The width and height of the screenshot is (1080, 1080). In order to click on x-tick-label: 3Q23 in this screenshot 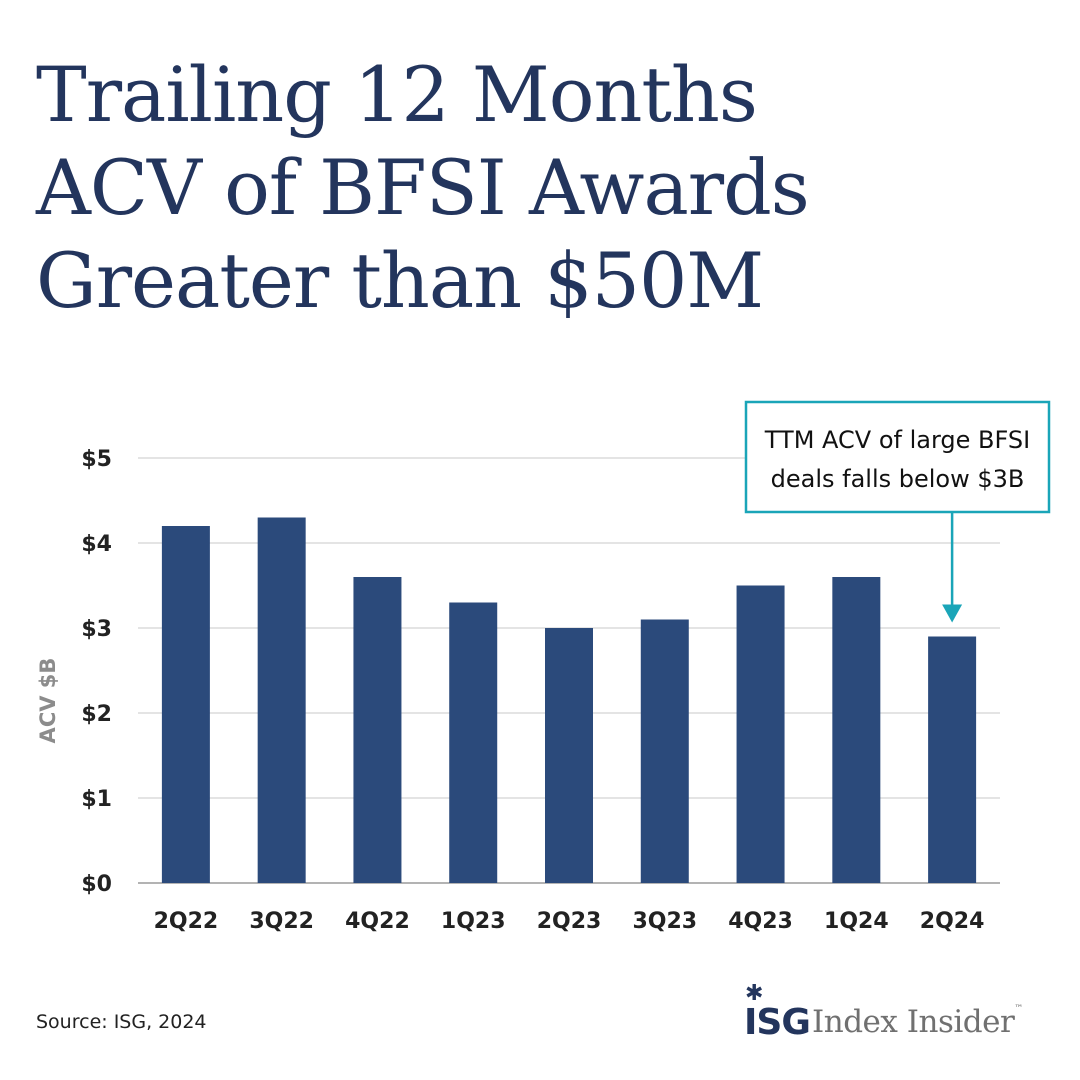, I will do `click(664, 921)`.